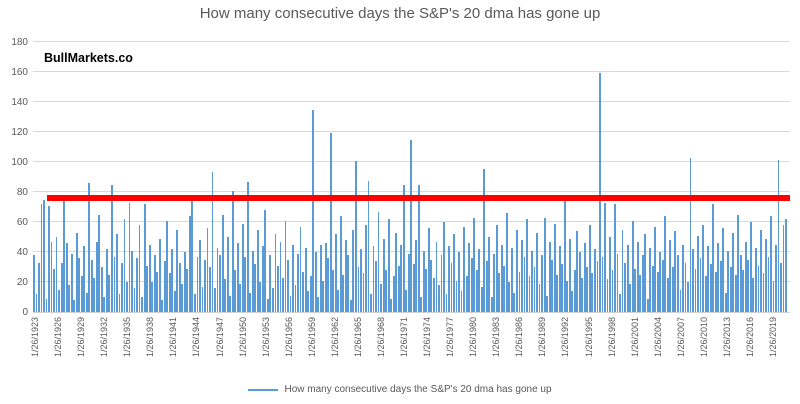 Image resolution: width=800 pixels, height=404 pixels. Describe the element at coordinates (657, 337) in the screenshot. I see `x-tick-label: 1/26/2004` at that location.